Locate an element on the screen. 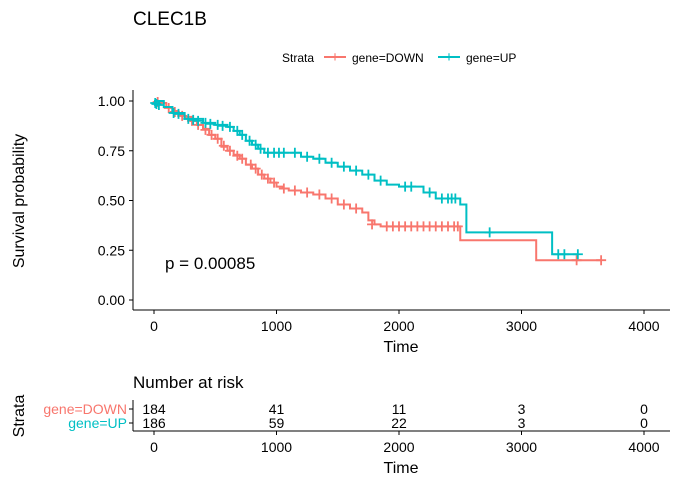  risk-x-tick-label: 2000 is located at coordinates (398, 447).